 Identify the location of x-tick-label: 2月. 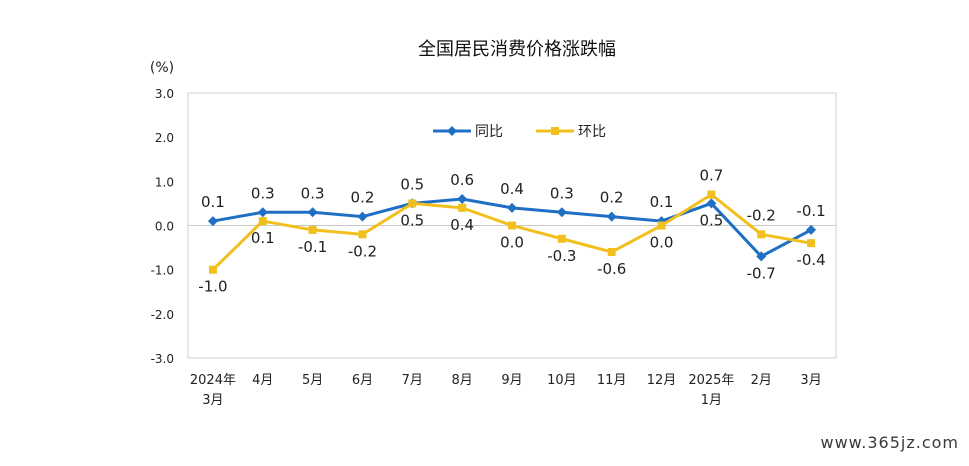
(761, 380).